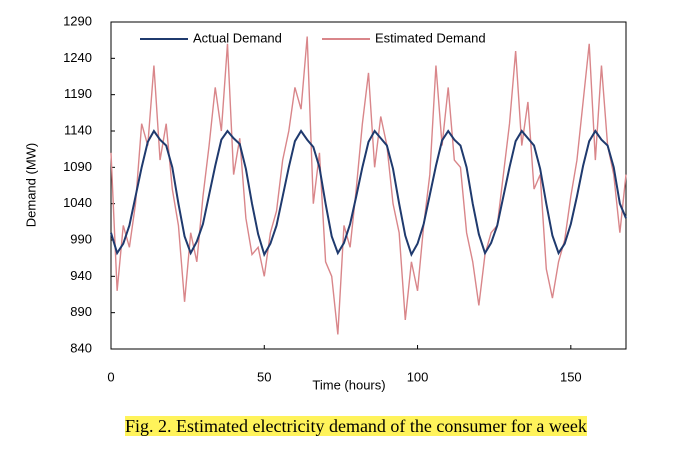 The height and width of the screenshot is (471, 678). Describe the element at coordinates (418, 376) in the screenshot. I see `x-tick-label: 100` at that location.